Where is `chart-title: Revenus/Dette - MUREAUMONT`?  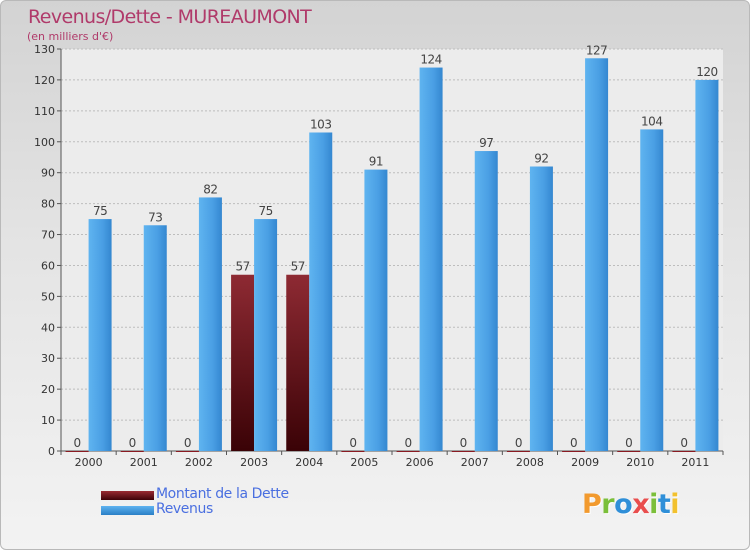
chart-title: Revenus/Dette - MUREAUMONT is located at coordinates (170, 17).